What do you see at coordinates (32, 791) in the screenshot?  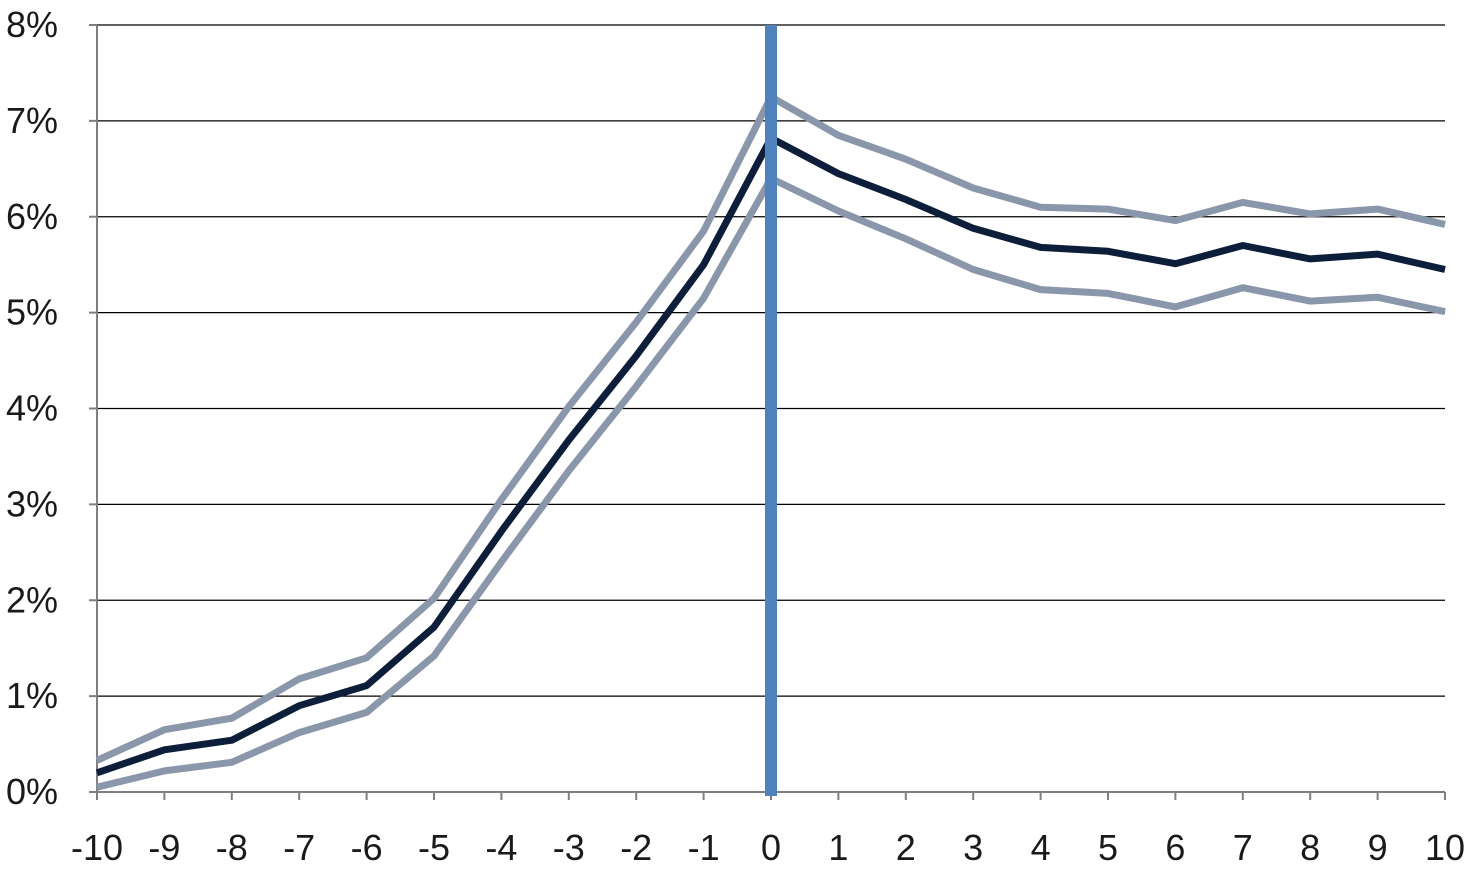 I see `y-tick-label: 0%` at bounding box center [32, 791].